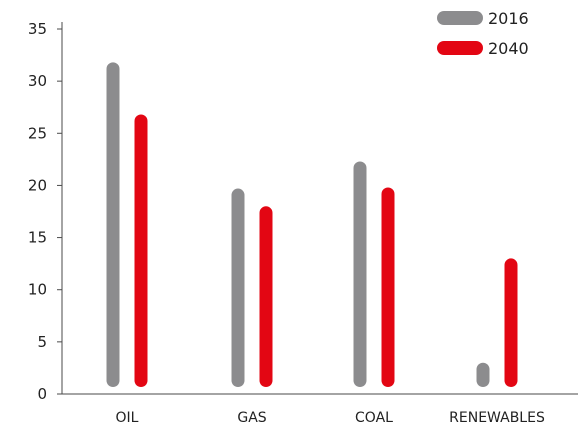 The height and width of the screenshot is (430, 588). What do you see at coordinates (42, 394) in the screenshot?
I see `y-tick-label: 0` at bounding box center [42, 394].